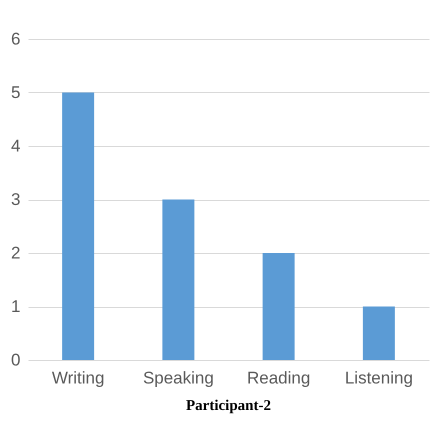  Describe the element at coordinates (15, 146) in the screenshot. I see `y-tick-label: 4` at that location.